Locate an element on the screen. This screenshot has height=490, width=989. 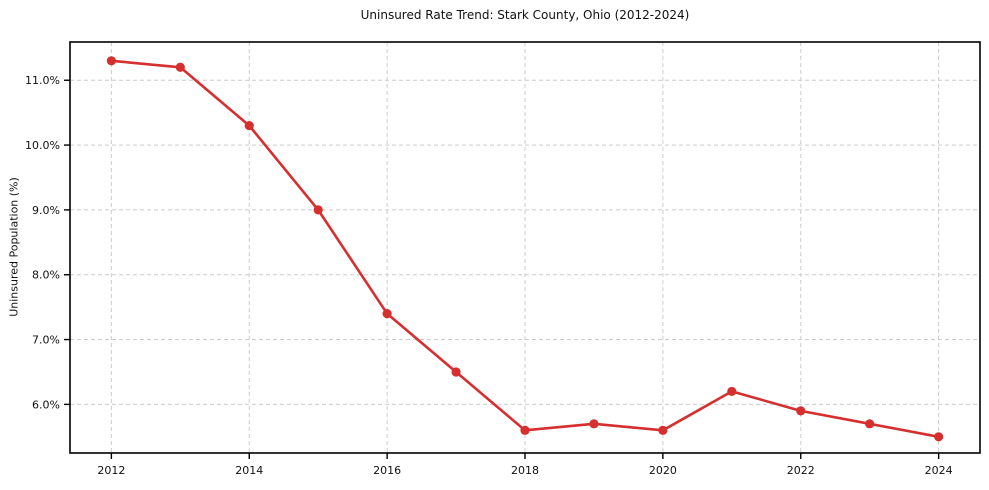
y-tick-label: 6.0% is located at coordinates (46, 404).